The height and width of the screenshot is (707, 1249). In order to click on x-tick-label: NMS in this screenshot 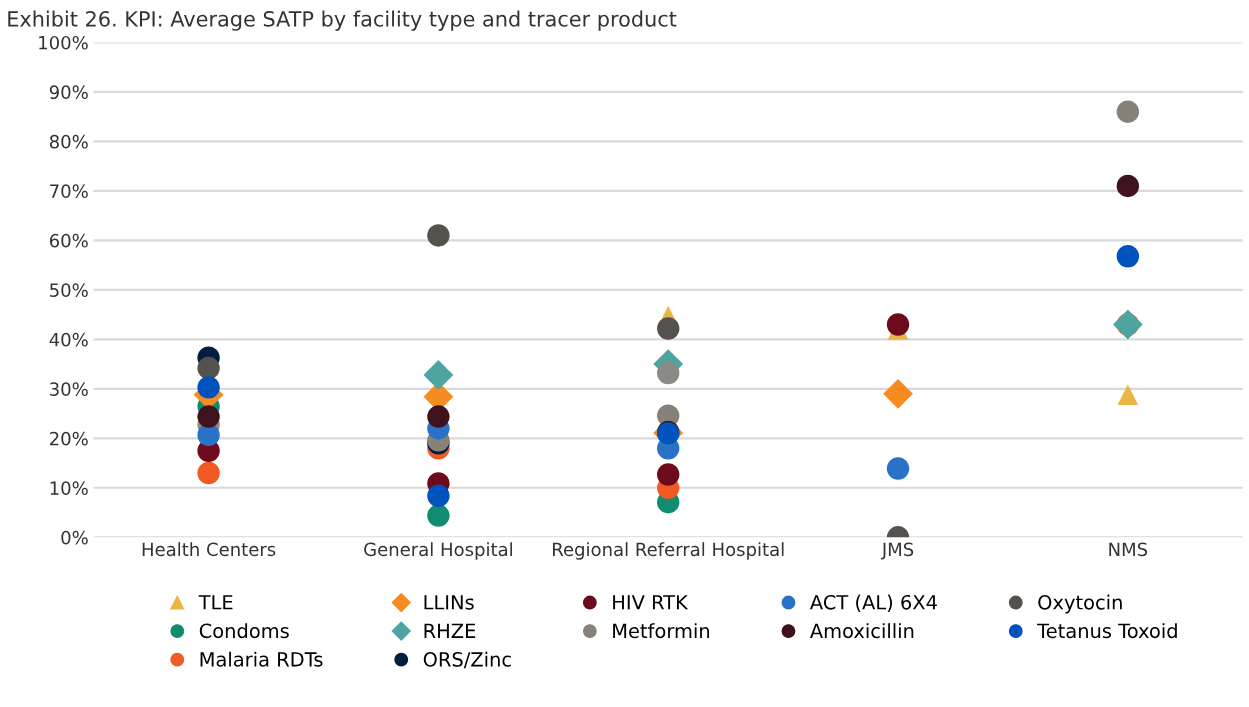, I will do `click(1128, 549)`.